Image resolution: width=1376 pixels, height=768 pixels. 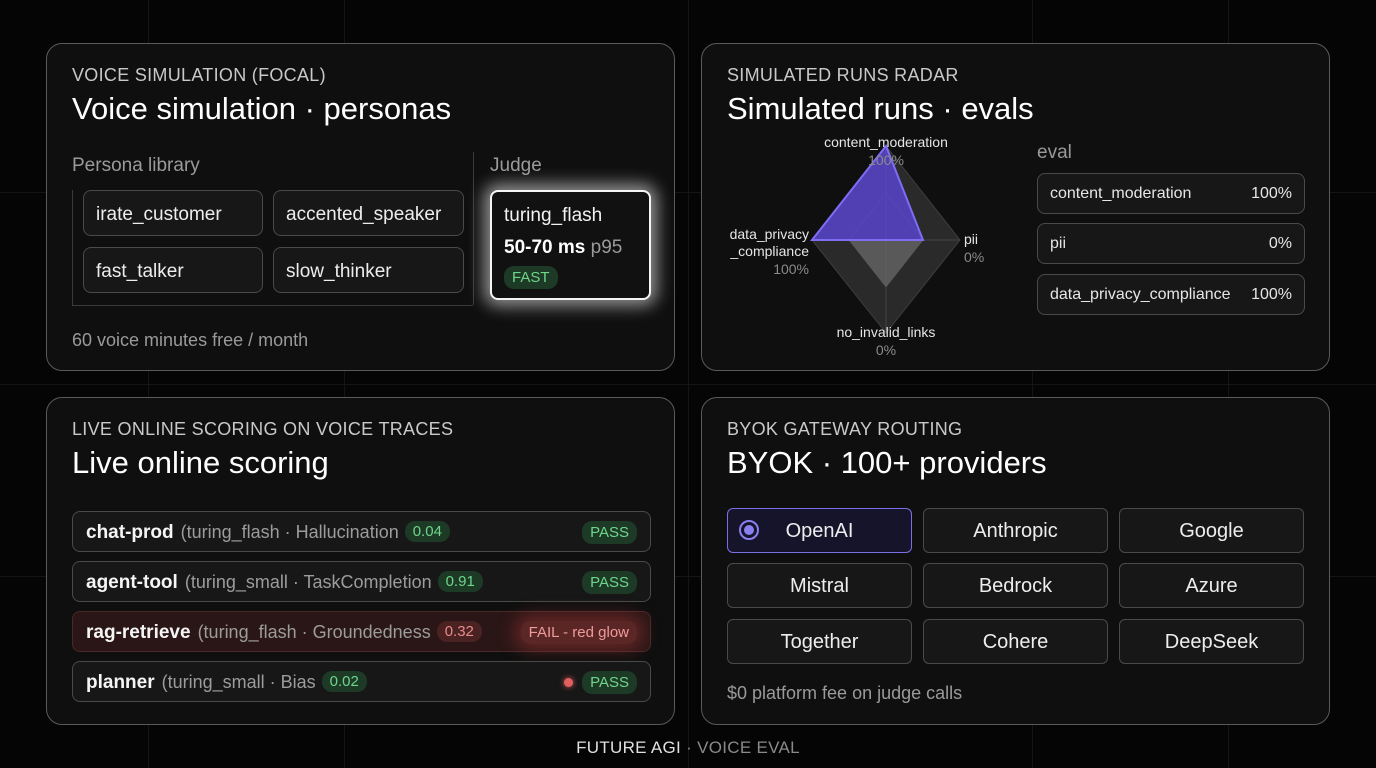 I want to click on judge-card: turing_flash 50-70 ms p95 FAST, so click(x=570, y=245).